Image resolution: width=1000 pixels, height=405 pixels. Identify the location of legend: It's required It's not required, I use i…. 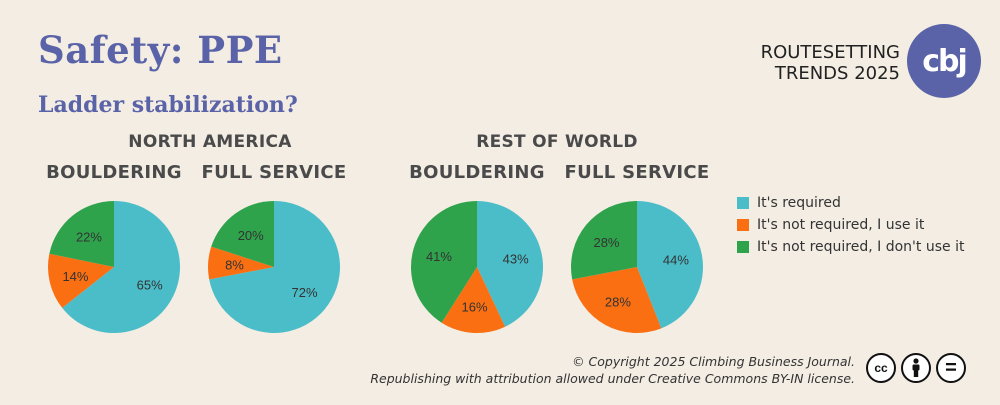
(850, 225).